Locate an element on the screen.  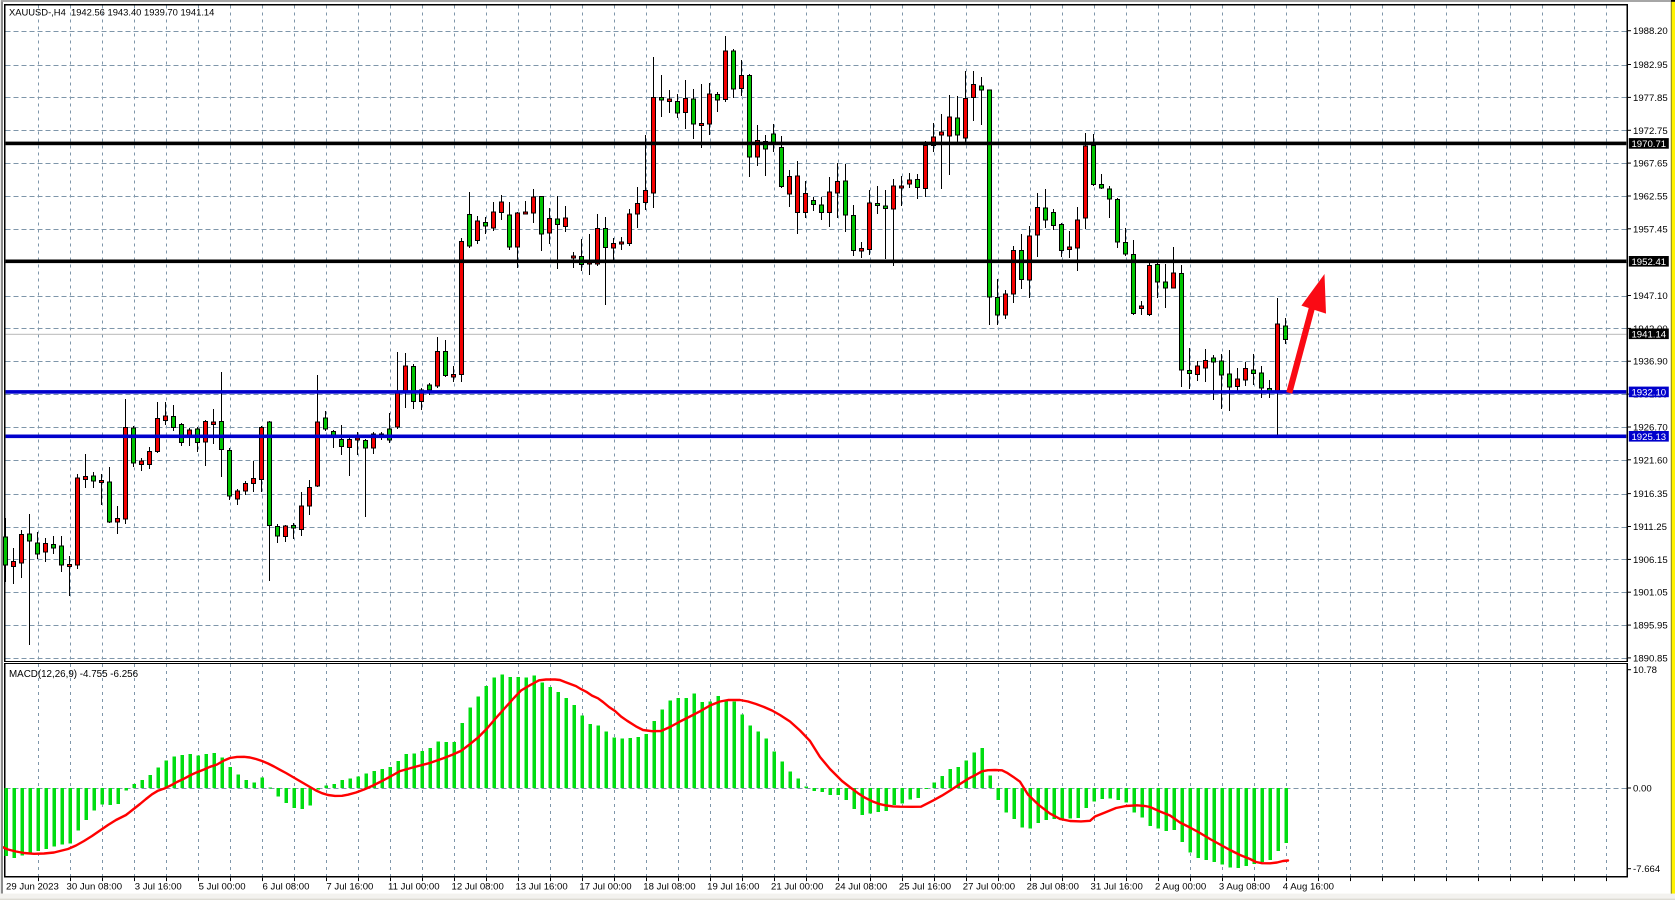
svg-text: 19 Jul 16:00 is located at coordinates (733, 887).